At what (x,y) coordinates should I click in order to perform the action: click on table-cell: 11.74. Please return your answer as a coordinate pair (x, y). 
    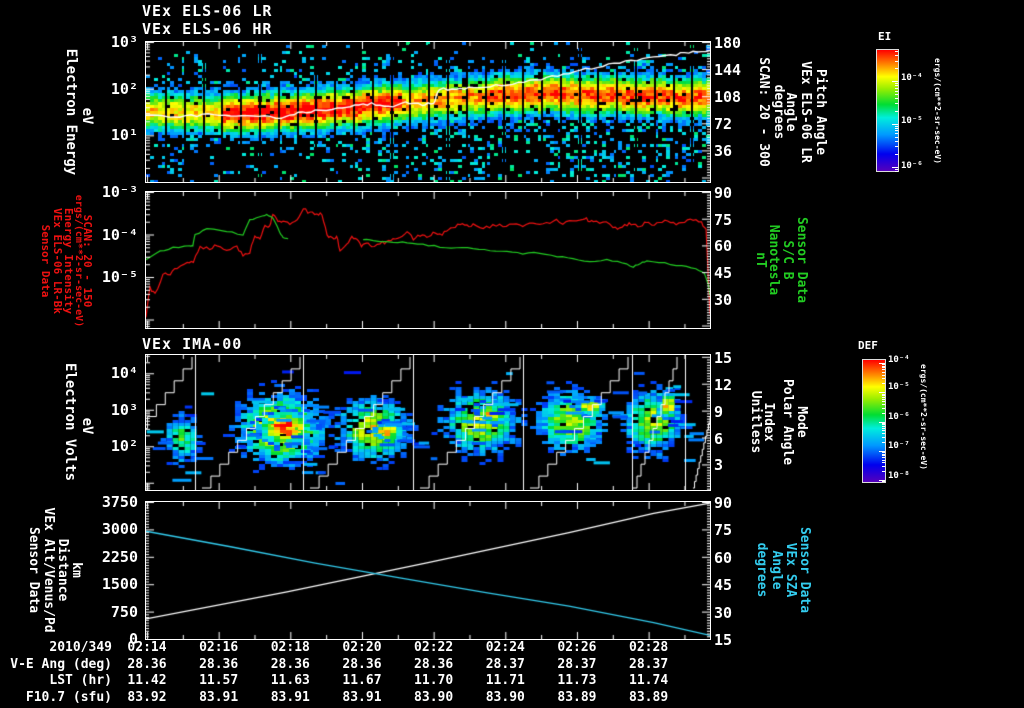
    Looking at the image, I should click on (649, 680).